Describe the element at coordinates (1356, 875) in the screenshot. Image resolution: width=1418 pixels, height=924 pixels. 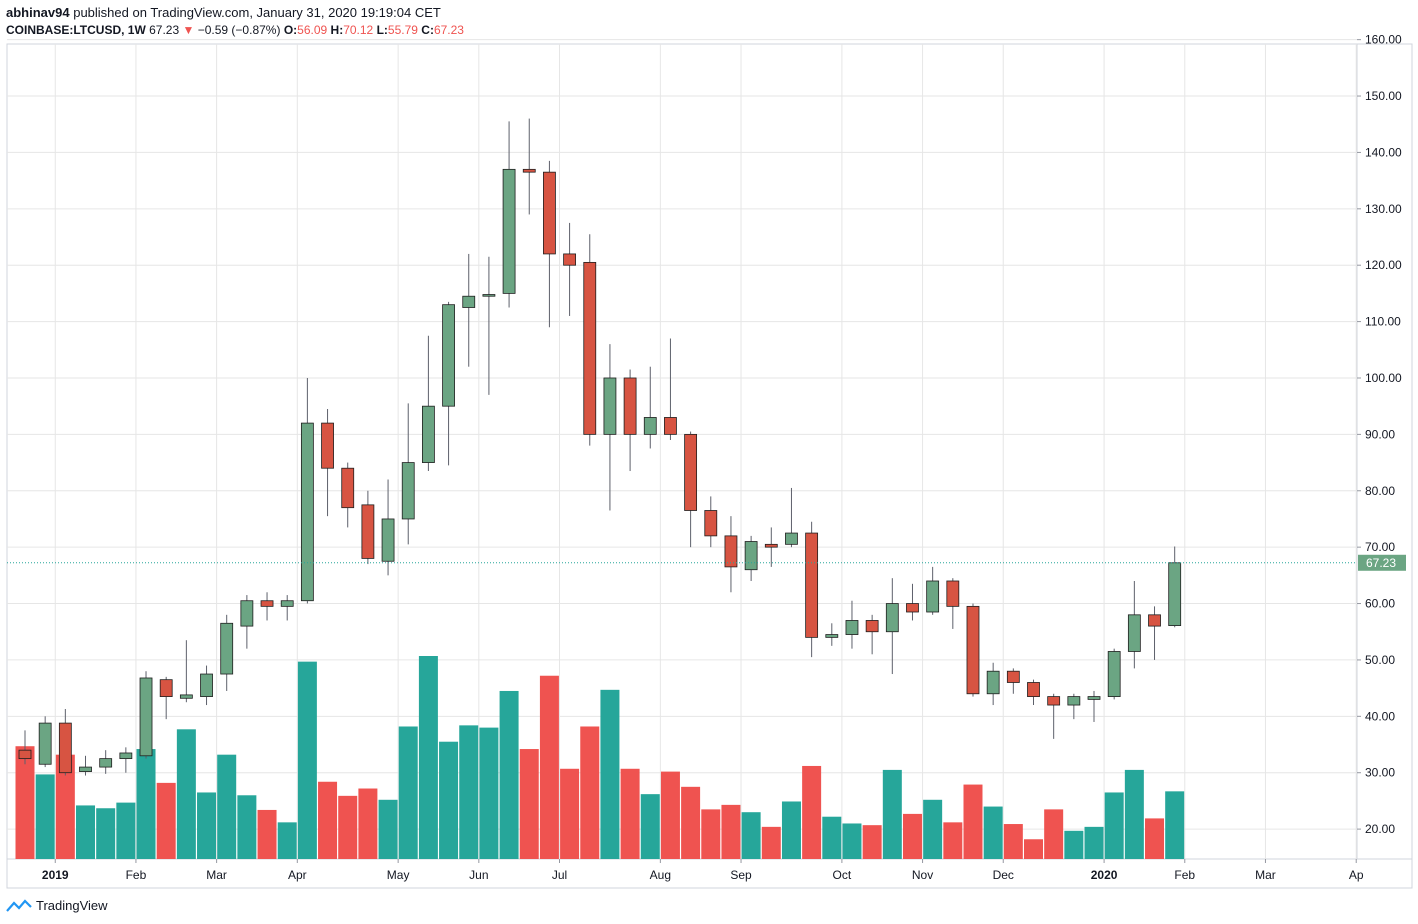
I see `time-tick-label: Ap` at that location.